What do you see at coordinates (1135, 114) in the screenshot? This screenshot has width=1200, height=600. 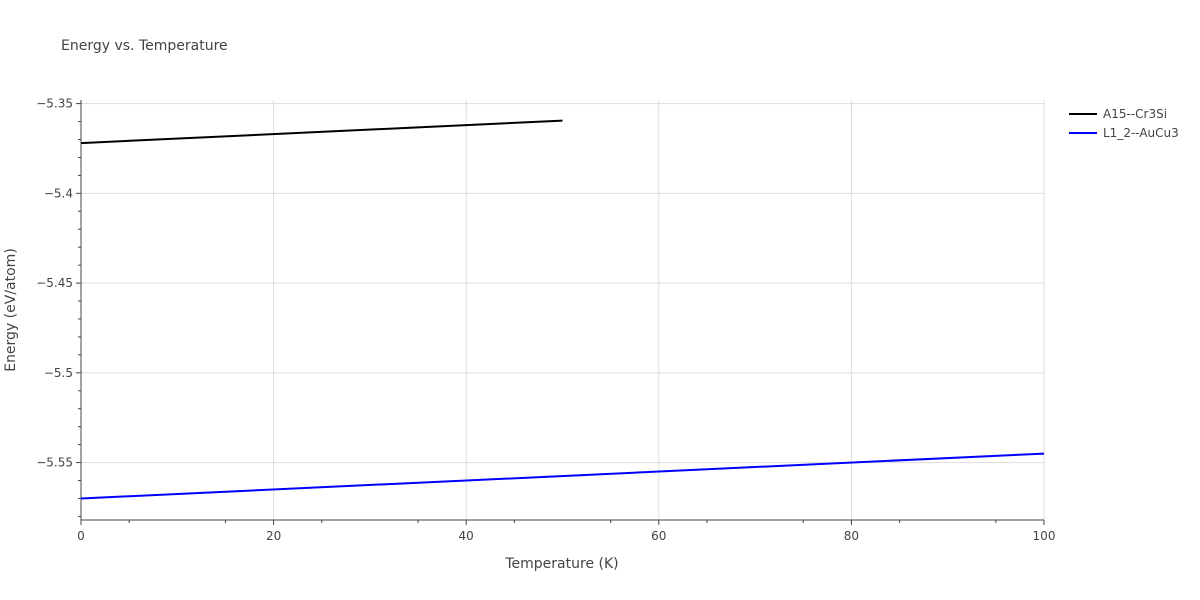 I see `legend-label: A15--Cr3Si` at bounding box center [1135, 114].